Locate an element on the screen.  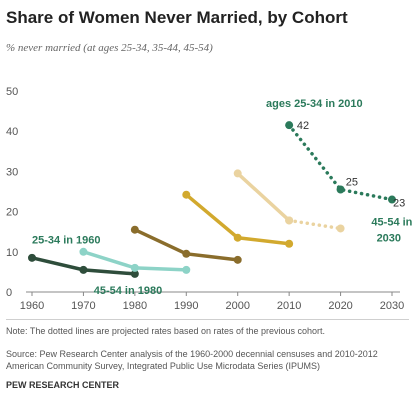
annotation-label: 2030 is located at coordinates (389, 239).